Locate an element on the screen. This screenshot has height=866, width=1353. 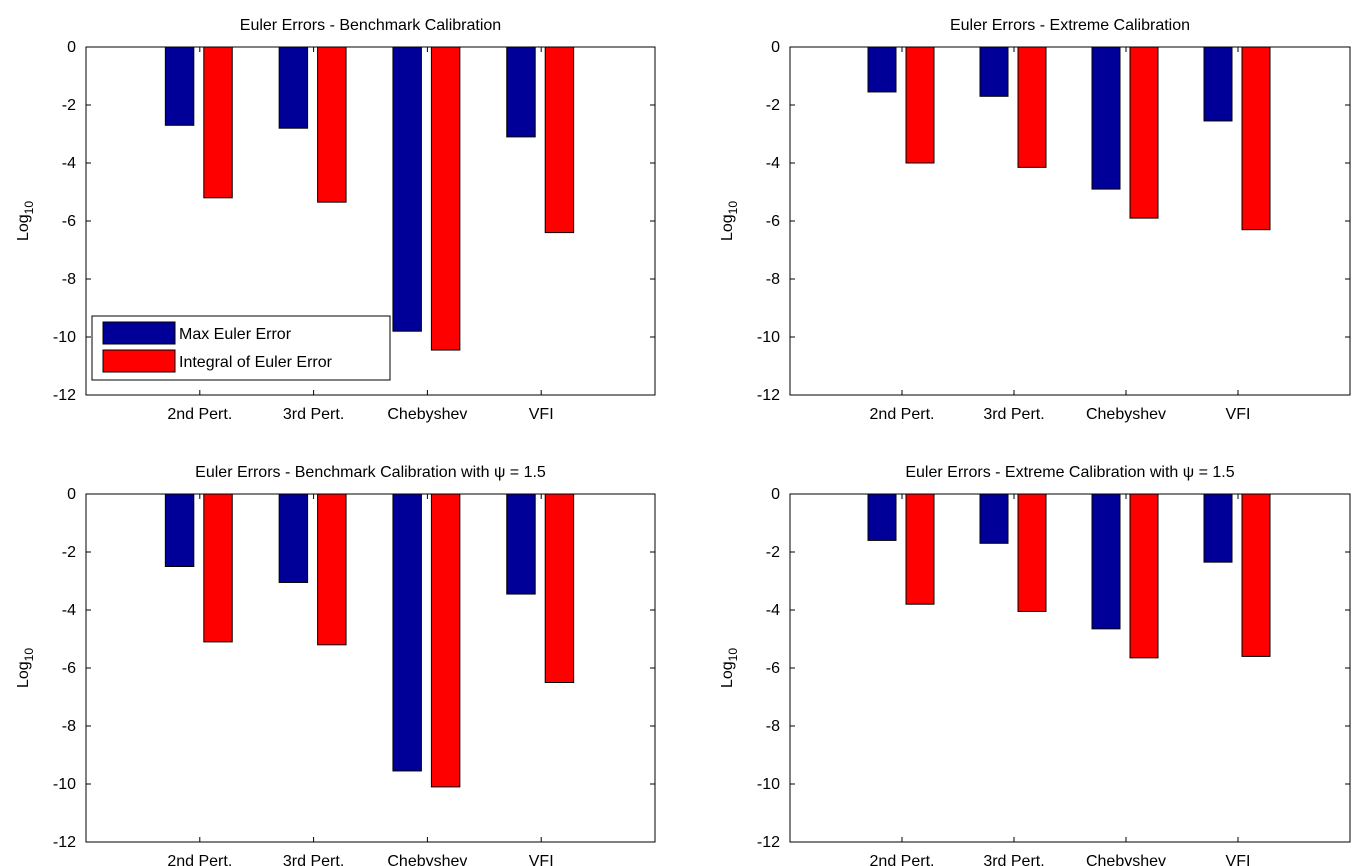
legend-swatch-integral is located at coordinates (139, 361).